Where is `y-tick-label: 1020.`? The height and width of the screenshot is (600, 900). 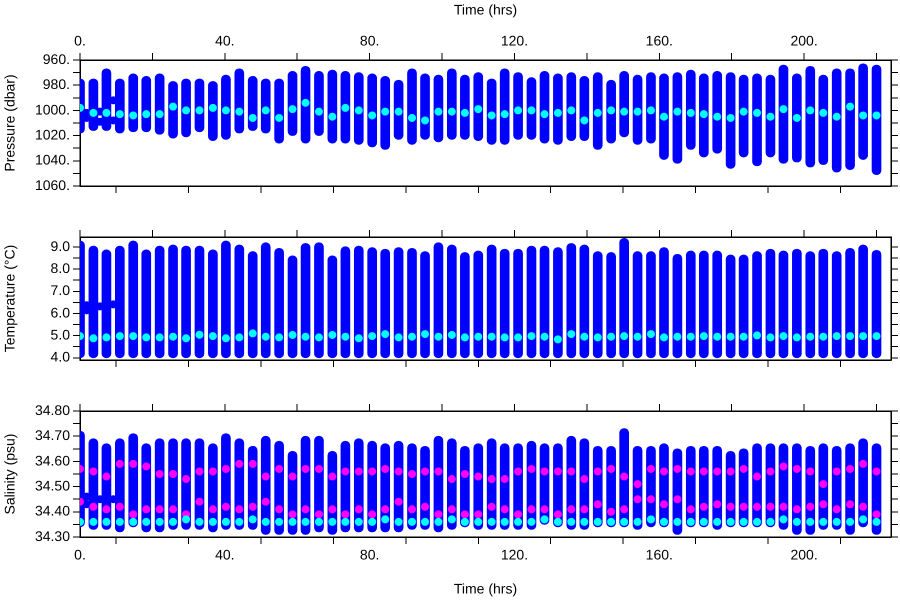
y-tick-label: 1020. is located at coordinates (52, 134).